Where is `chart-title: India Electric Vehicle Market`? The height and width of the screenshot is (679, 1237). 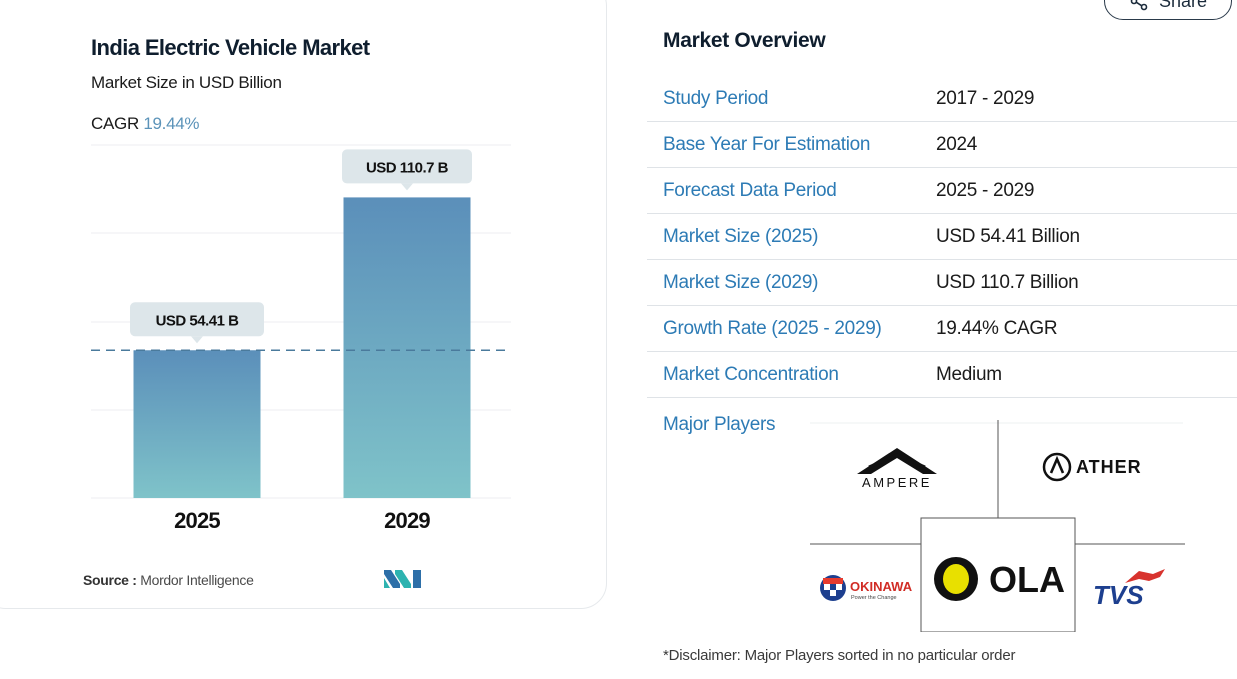
chart-title: India Electric Vehicle Market is located at coordinates (230, 47).